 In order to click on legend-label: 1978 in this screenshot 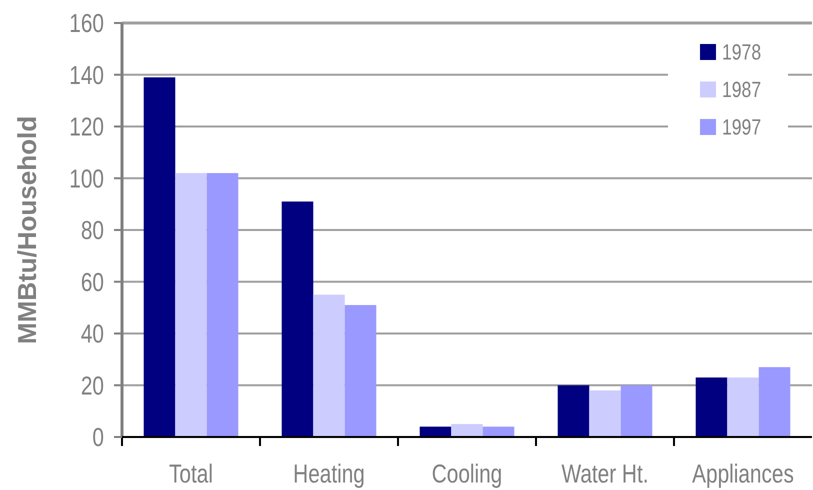, I will do `click(742, 53)`.